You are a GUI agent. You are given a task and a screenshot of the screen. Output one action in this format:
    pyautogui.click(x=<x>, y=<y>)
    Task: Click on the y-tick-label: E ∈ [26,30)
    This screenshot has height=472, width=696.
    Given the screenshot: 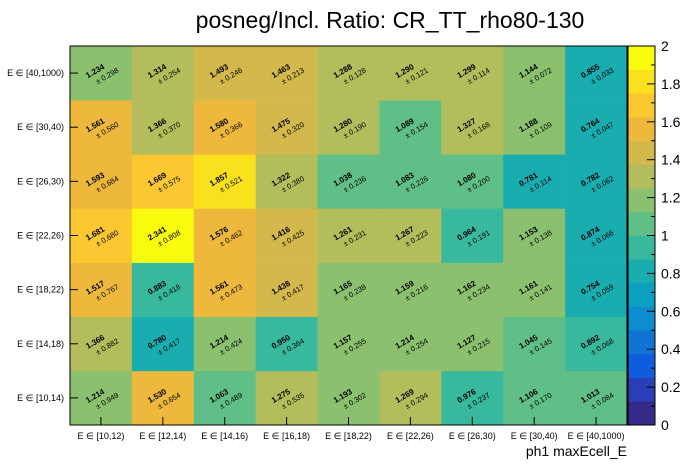 What is the action you would take?
    pyautogui.click(x=40, y=181)
    